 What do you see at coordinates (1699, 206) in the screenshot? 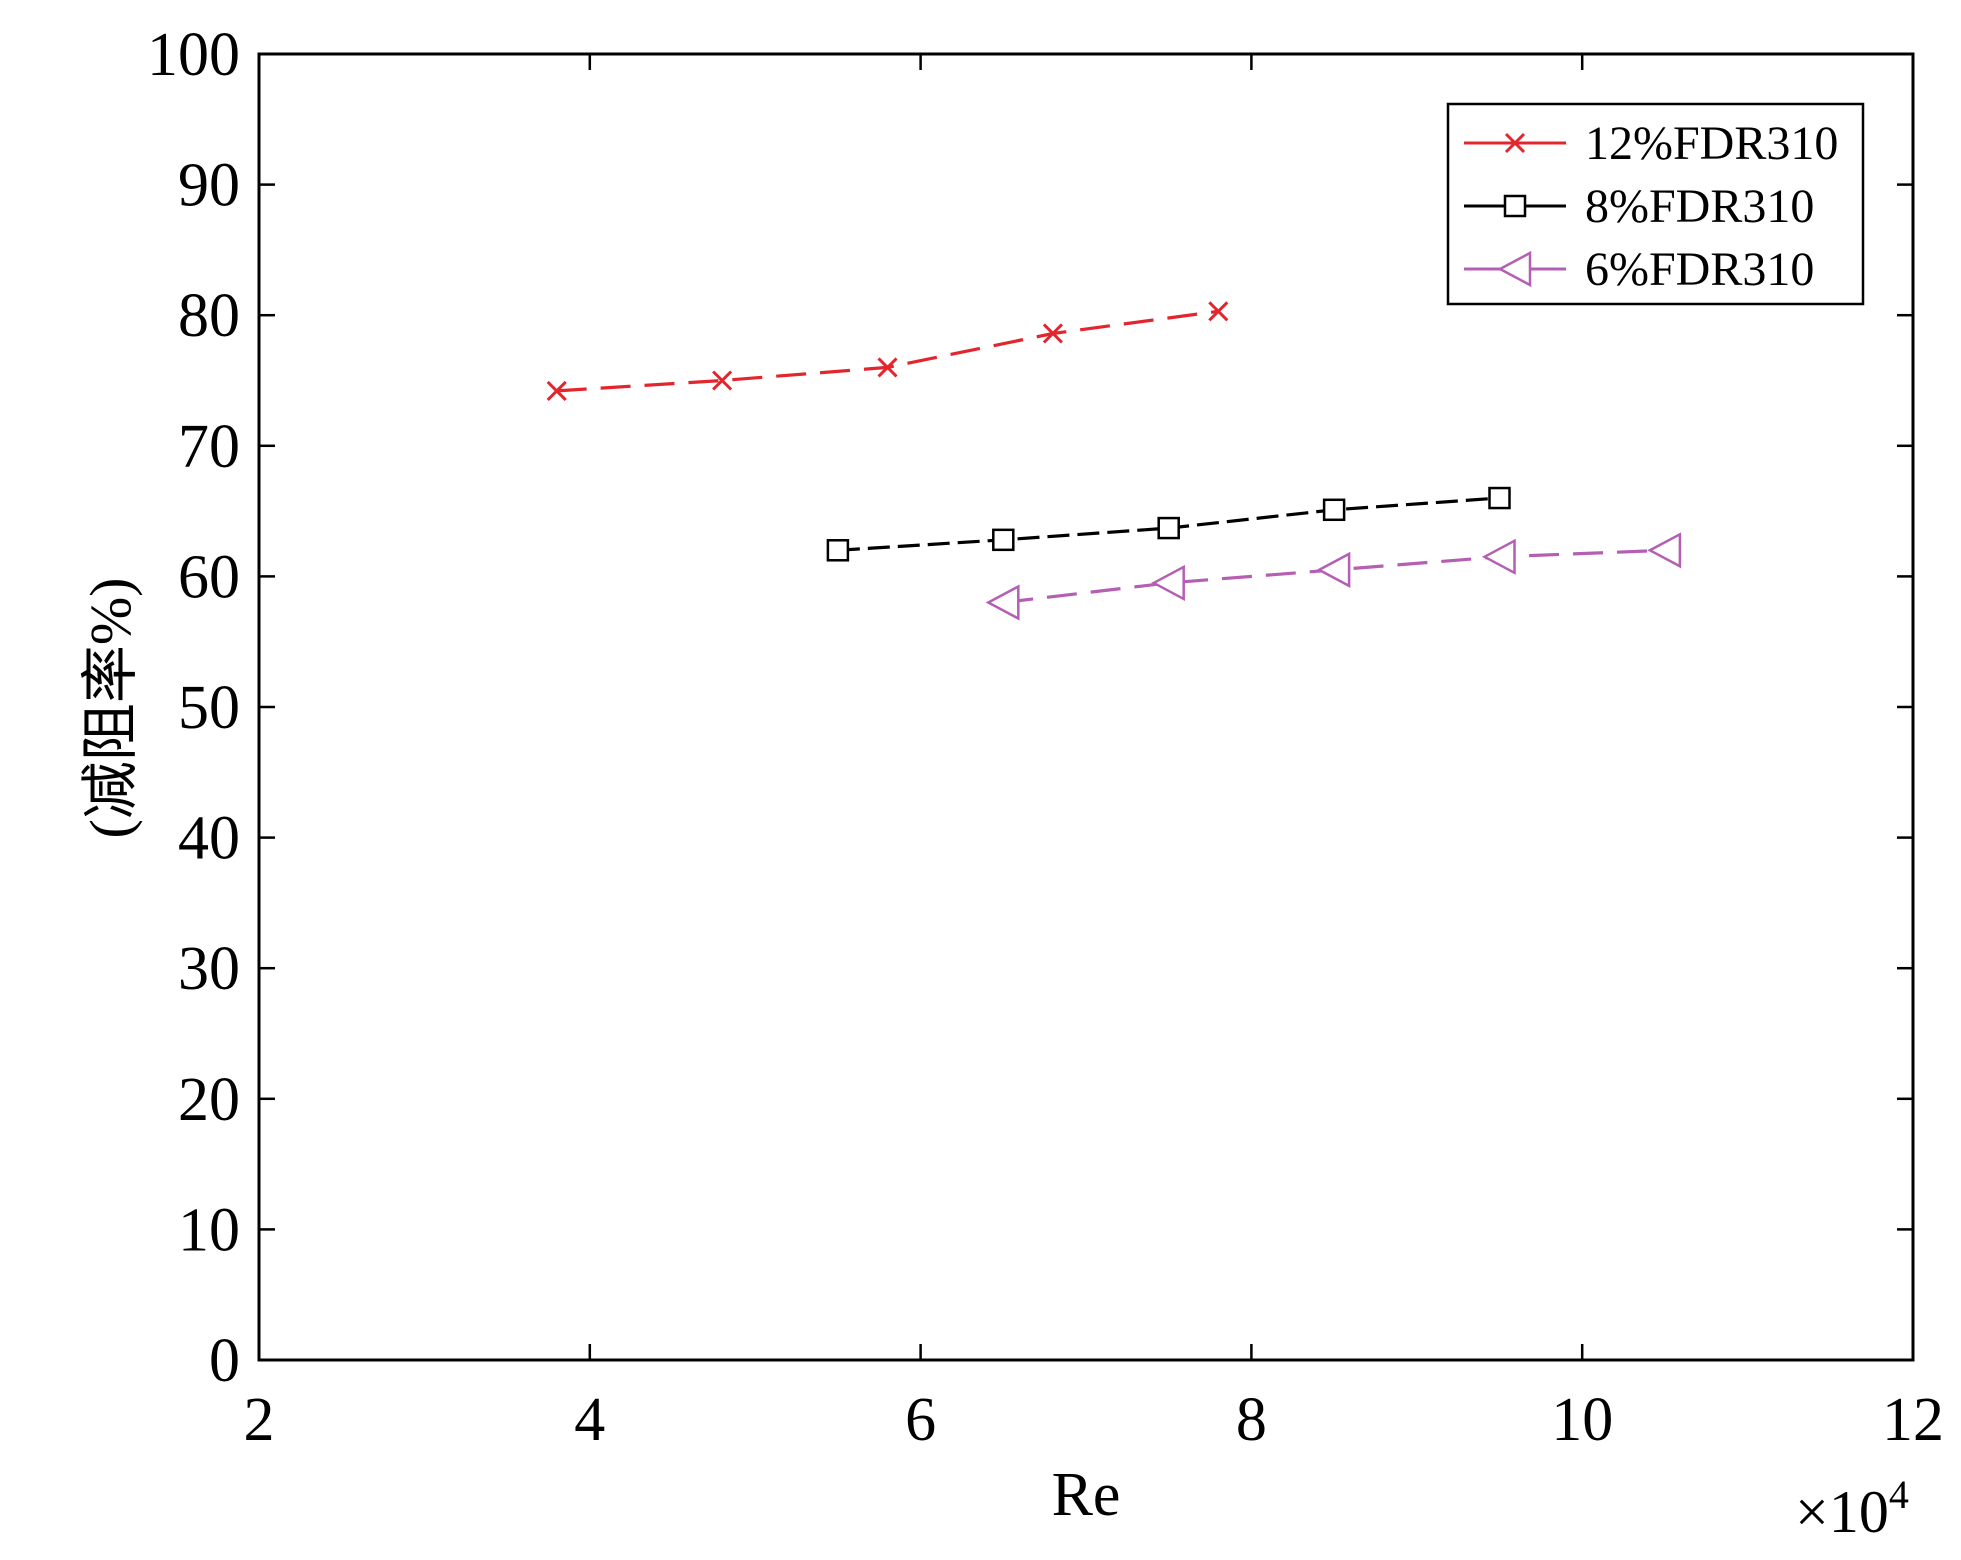
I see `legend-label: 8%FDR310` at bounding box center [1699, 206].